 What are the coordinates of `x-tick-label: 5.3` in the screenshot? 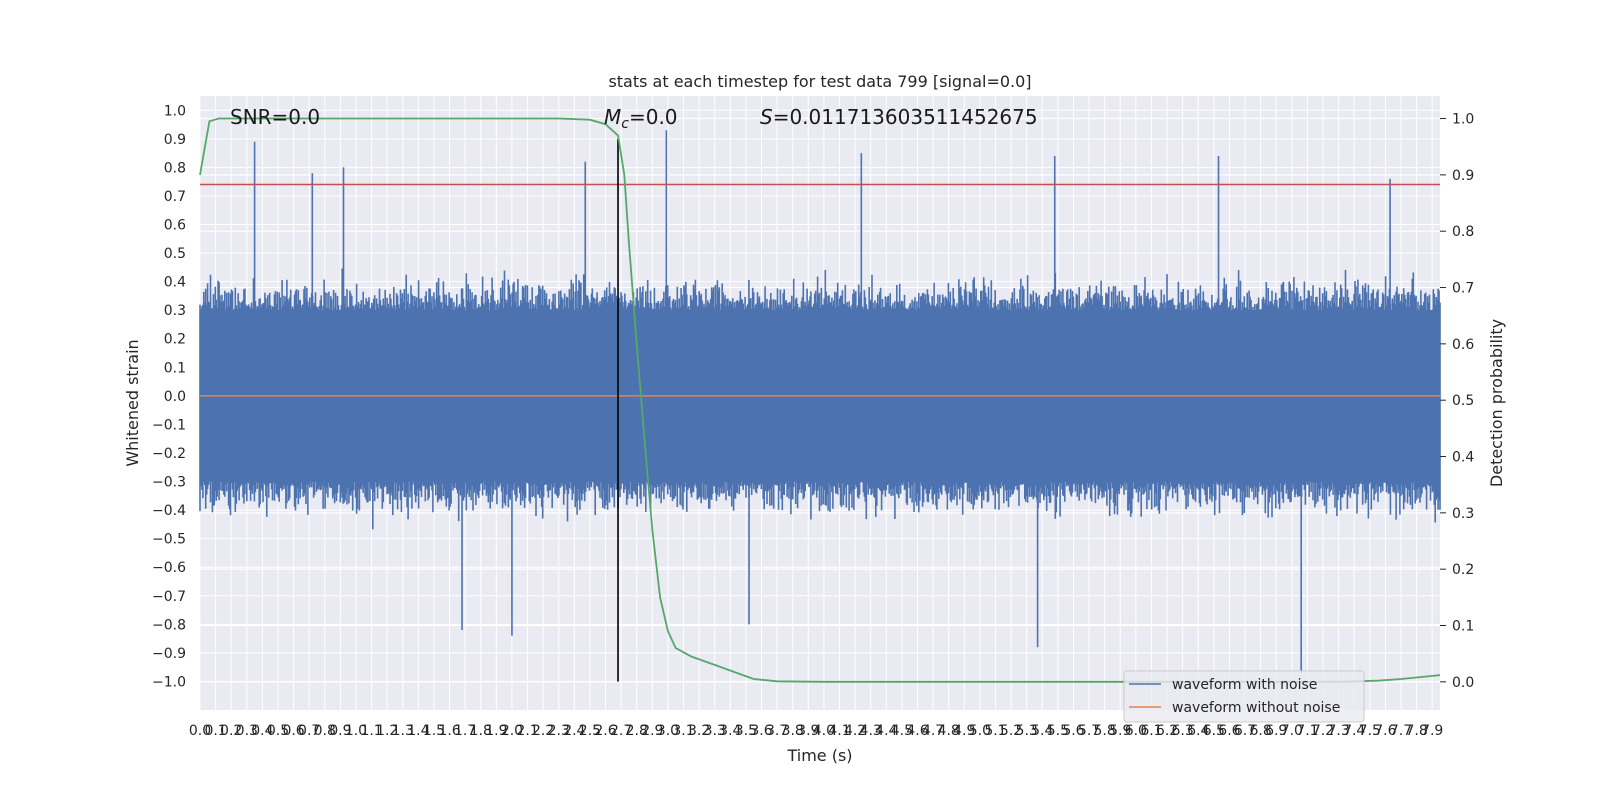 It's located at (1027, 731).